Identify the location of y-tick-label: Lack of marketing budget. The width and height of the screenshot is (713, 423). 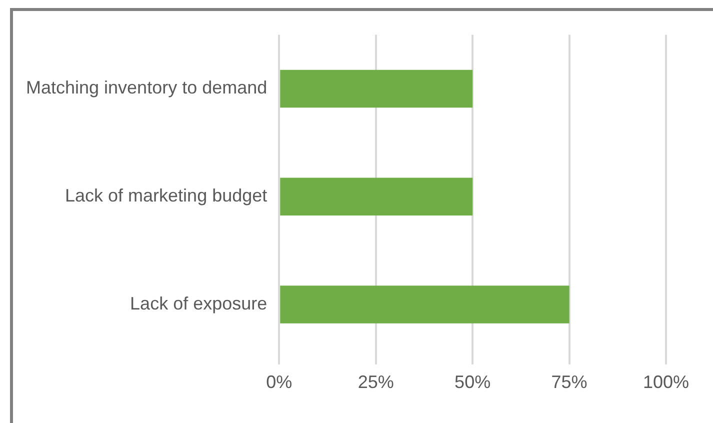
(166, 196).